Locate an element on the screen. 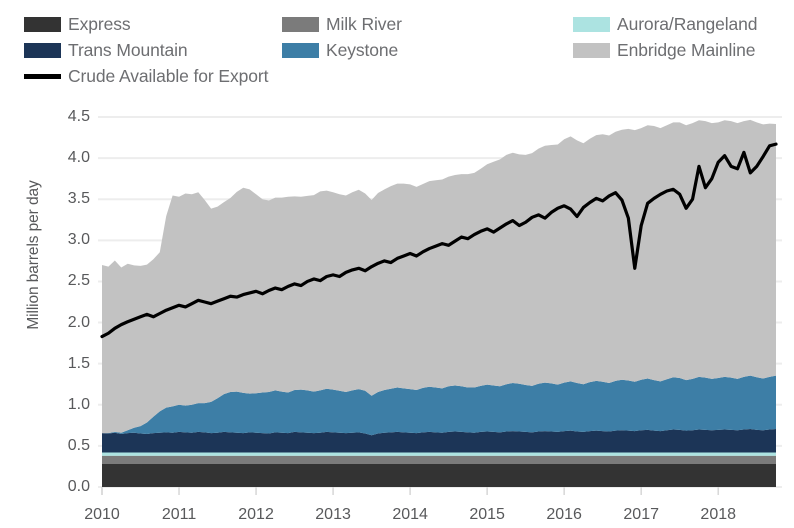 Image resolution: width=794 pixels, height=528 pixels. x-axis-tick-label: 2017 is located at coordinates (641, 514).